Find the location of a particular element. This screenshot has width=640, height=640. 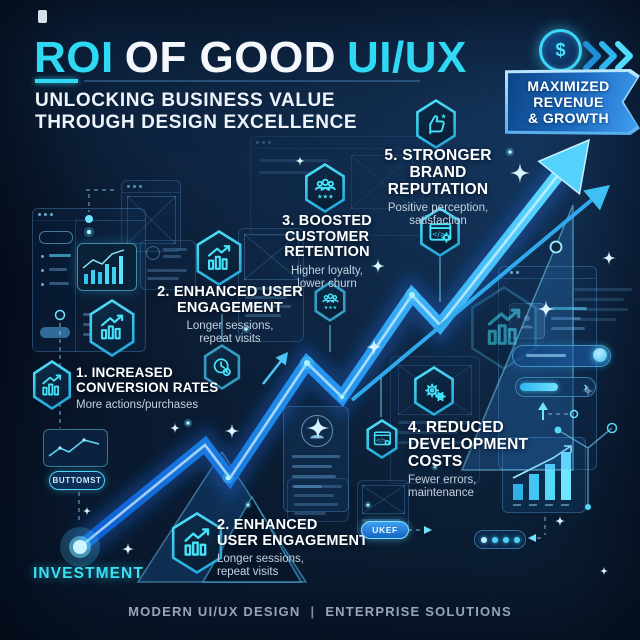

banner-background: MAXIMIZED REVENUE & GROWTH is located at coordinates (572, 102).